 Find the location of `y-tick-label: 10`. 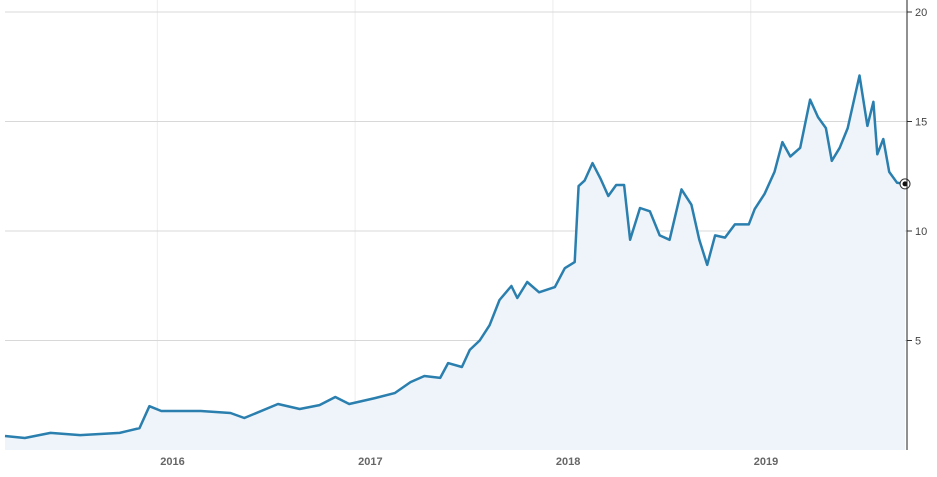

y-tick-label: 10 is located at coordinates (921, 232).